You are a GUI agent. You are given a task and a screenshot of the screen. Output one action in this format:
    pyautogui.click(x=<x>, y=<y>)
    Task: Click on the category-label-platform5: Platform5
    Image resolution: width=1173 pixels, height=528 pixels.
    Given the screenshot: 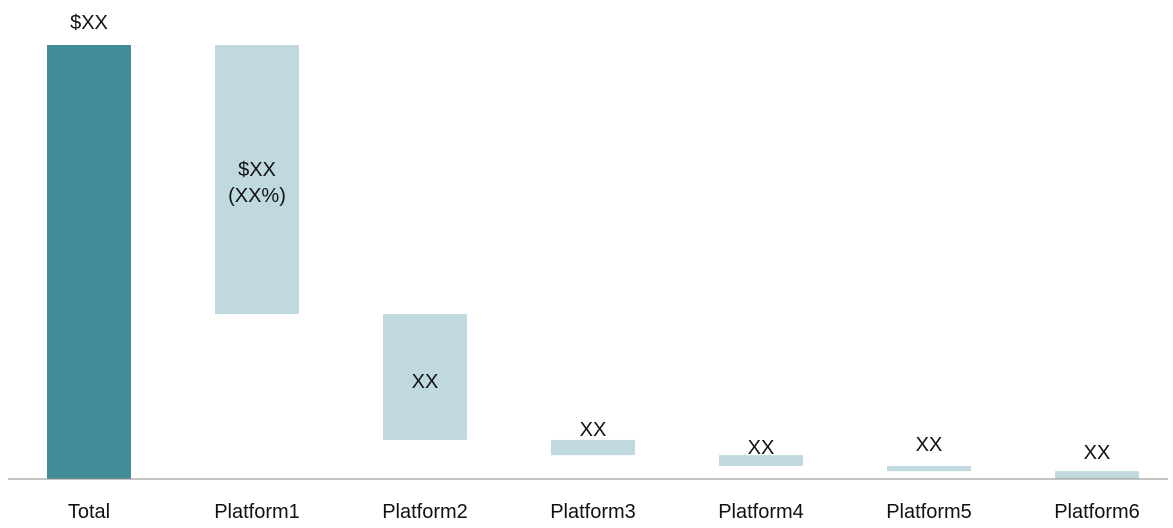 What is the action you would take?
    pyautogui.click(x=929, y=512)
    